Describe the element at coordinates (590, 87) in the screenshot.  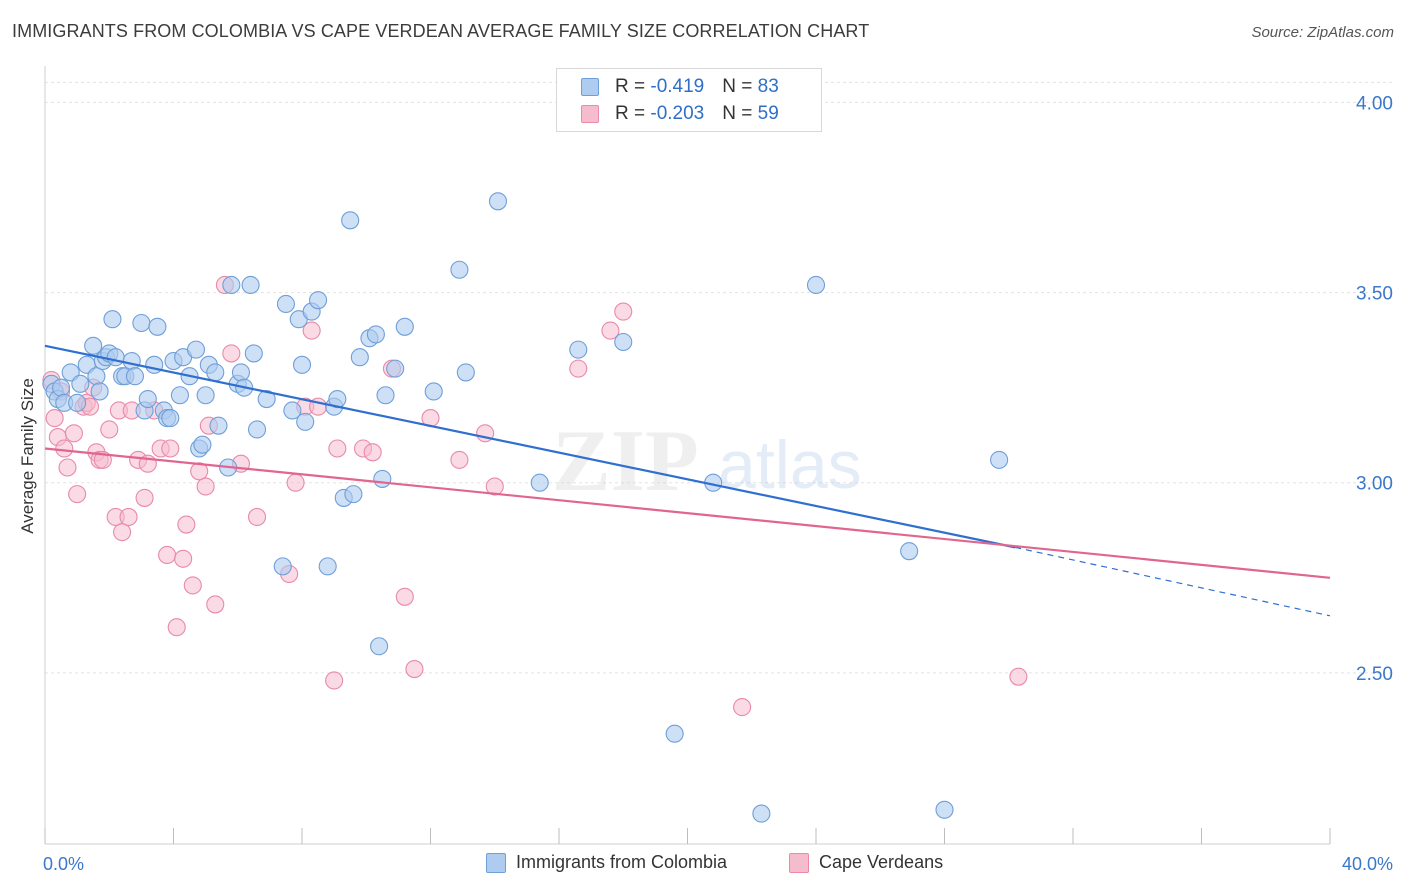
I see `legend-swatch-blue` at that location.